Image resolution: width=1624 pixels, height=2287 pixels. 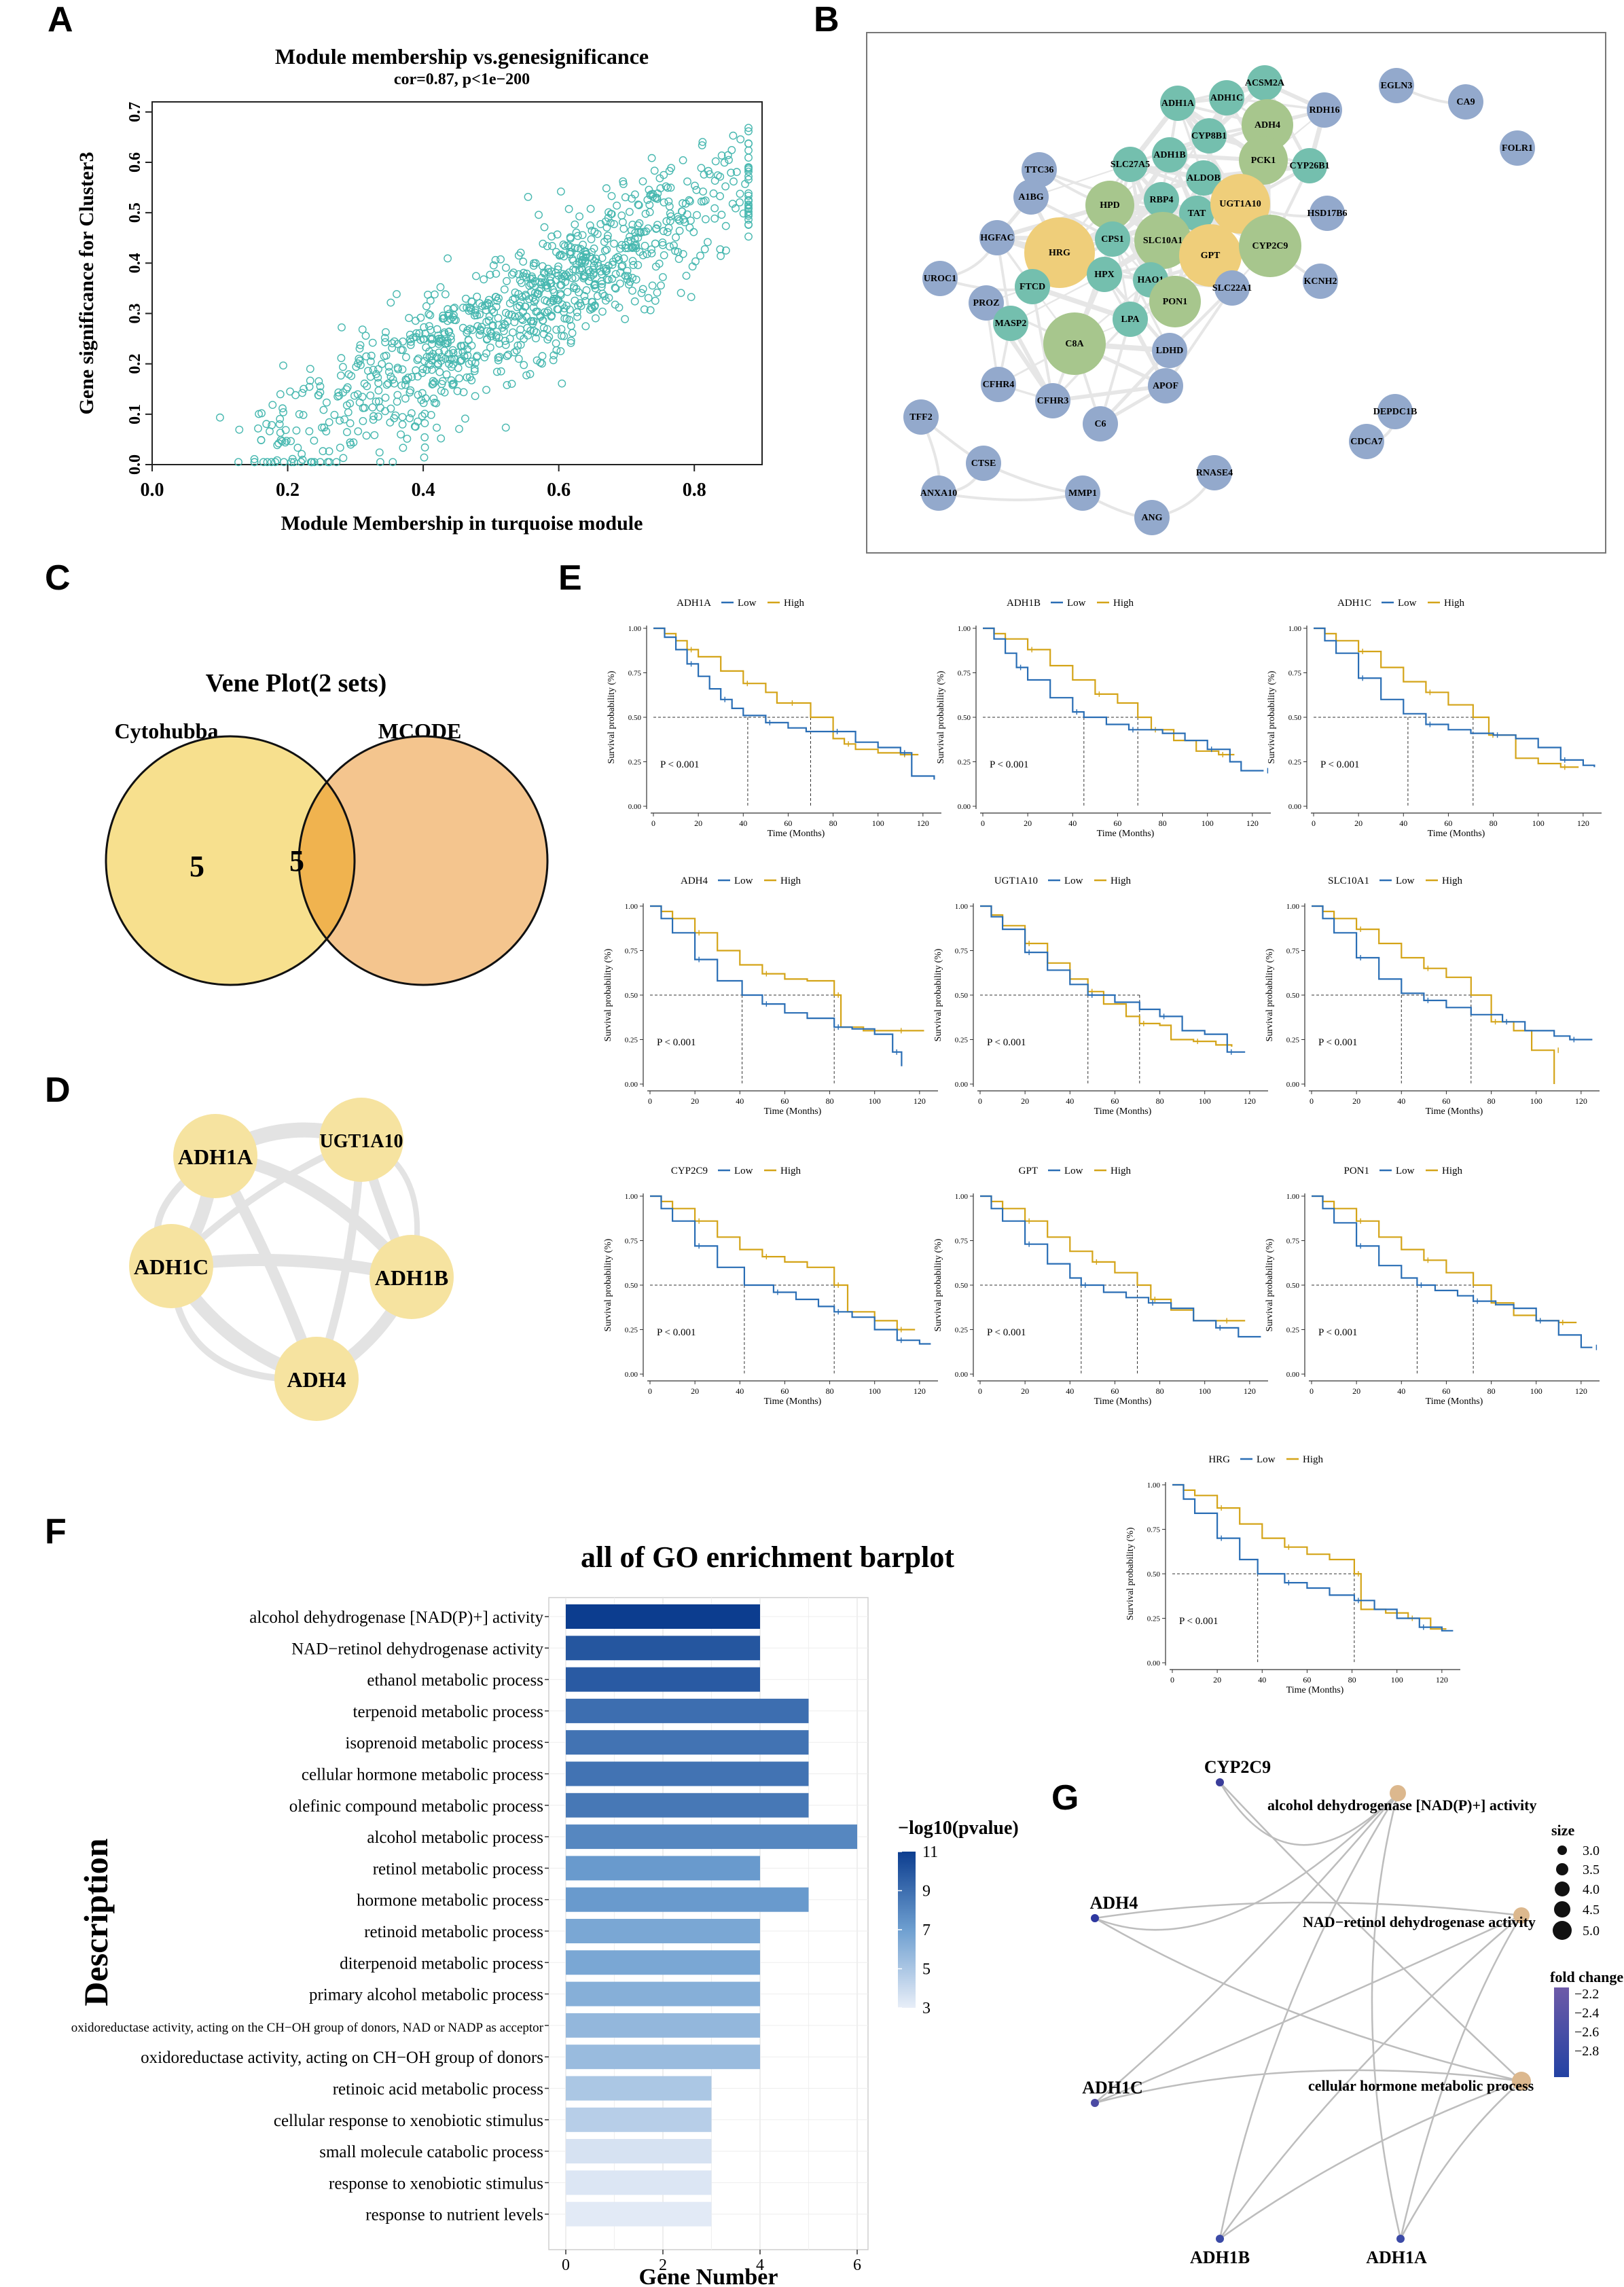 I want to click on cnet-gene-label-cyp2c9: CYP2C9, so click(x=1237, y=1767).